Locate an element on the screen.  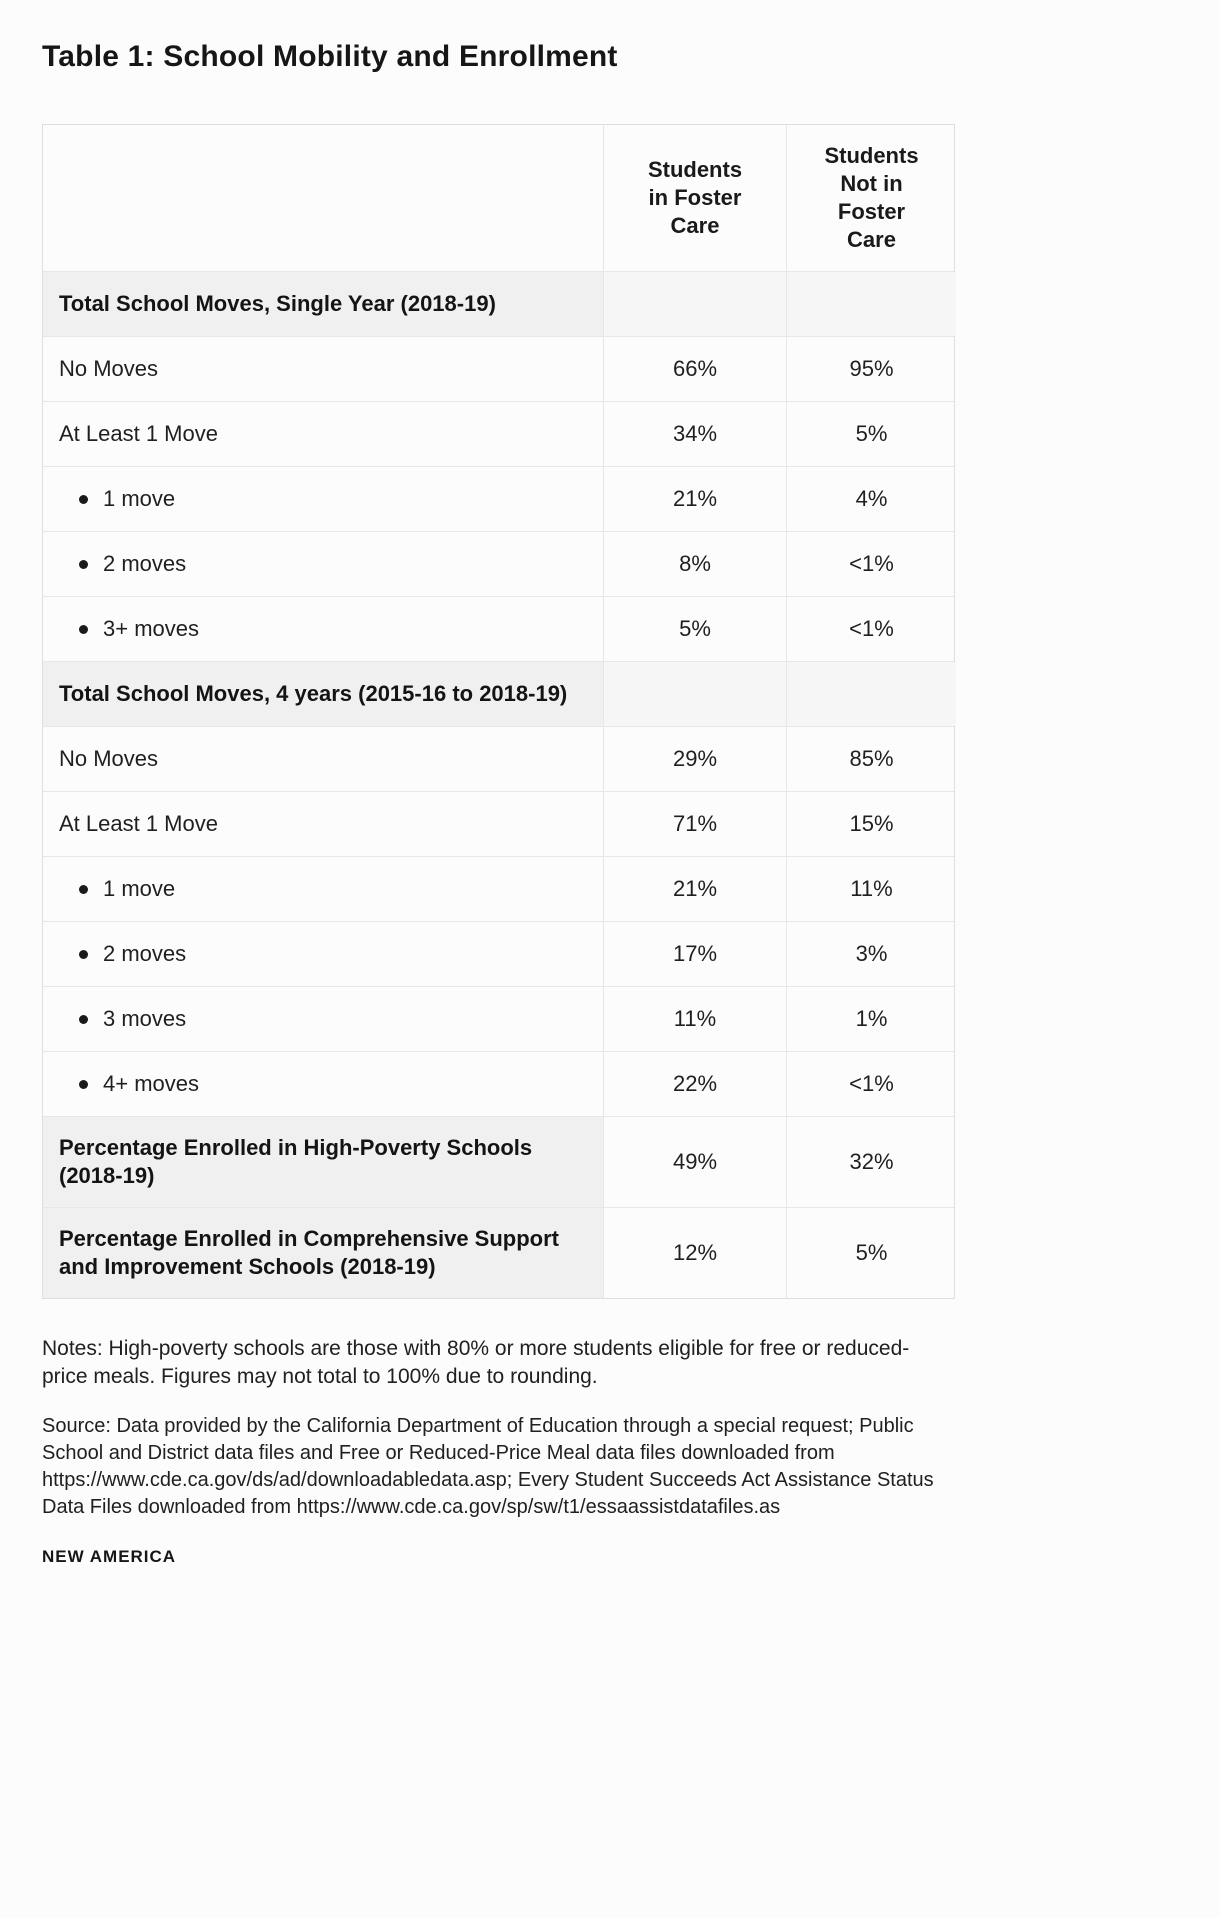
cell-foster: 12% is located at coordinates (694, 1253).